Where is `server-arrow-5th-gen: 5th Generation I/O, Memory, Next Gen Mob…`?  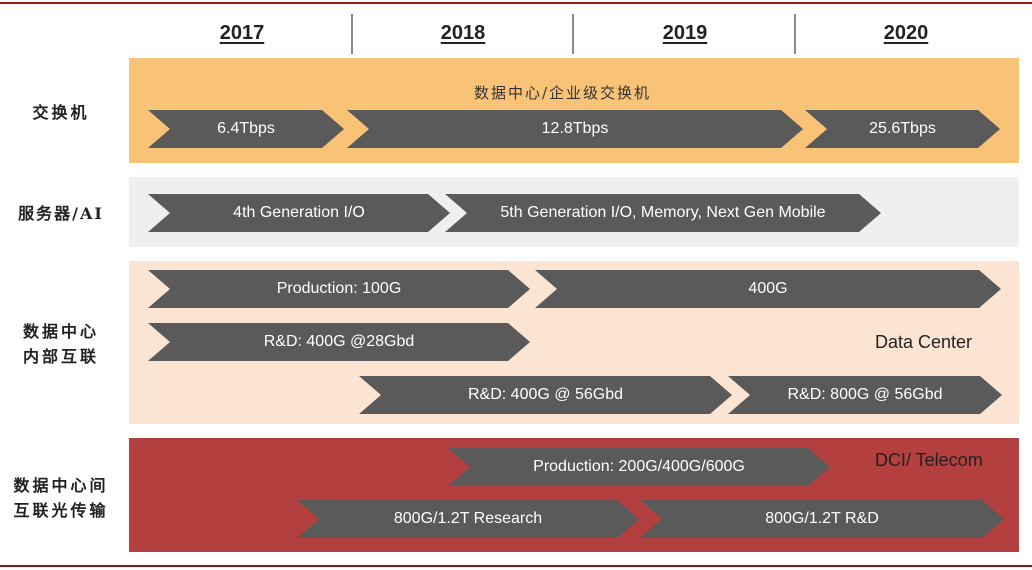 server-arrow-5th-gen: 5th Generation I/O, Memory, Next Gen Mob… is located at coordinates (663, 213).